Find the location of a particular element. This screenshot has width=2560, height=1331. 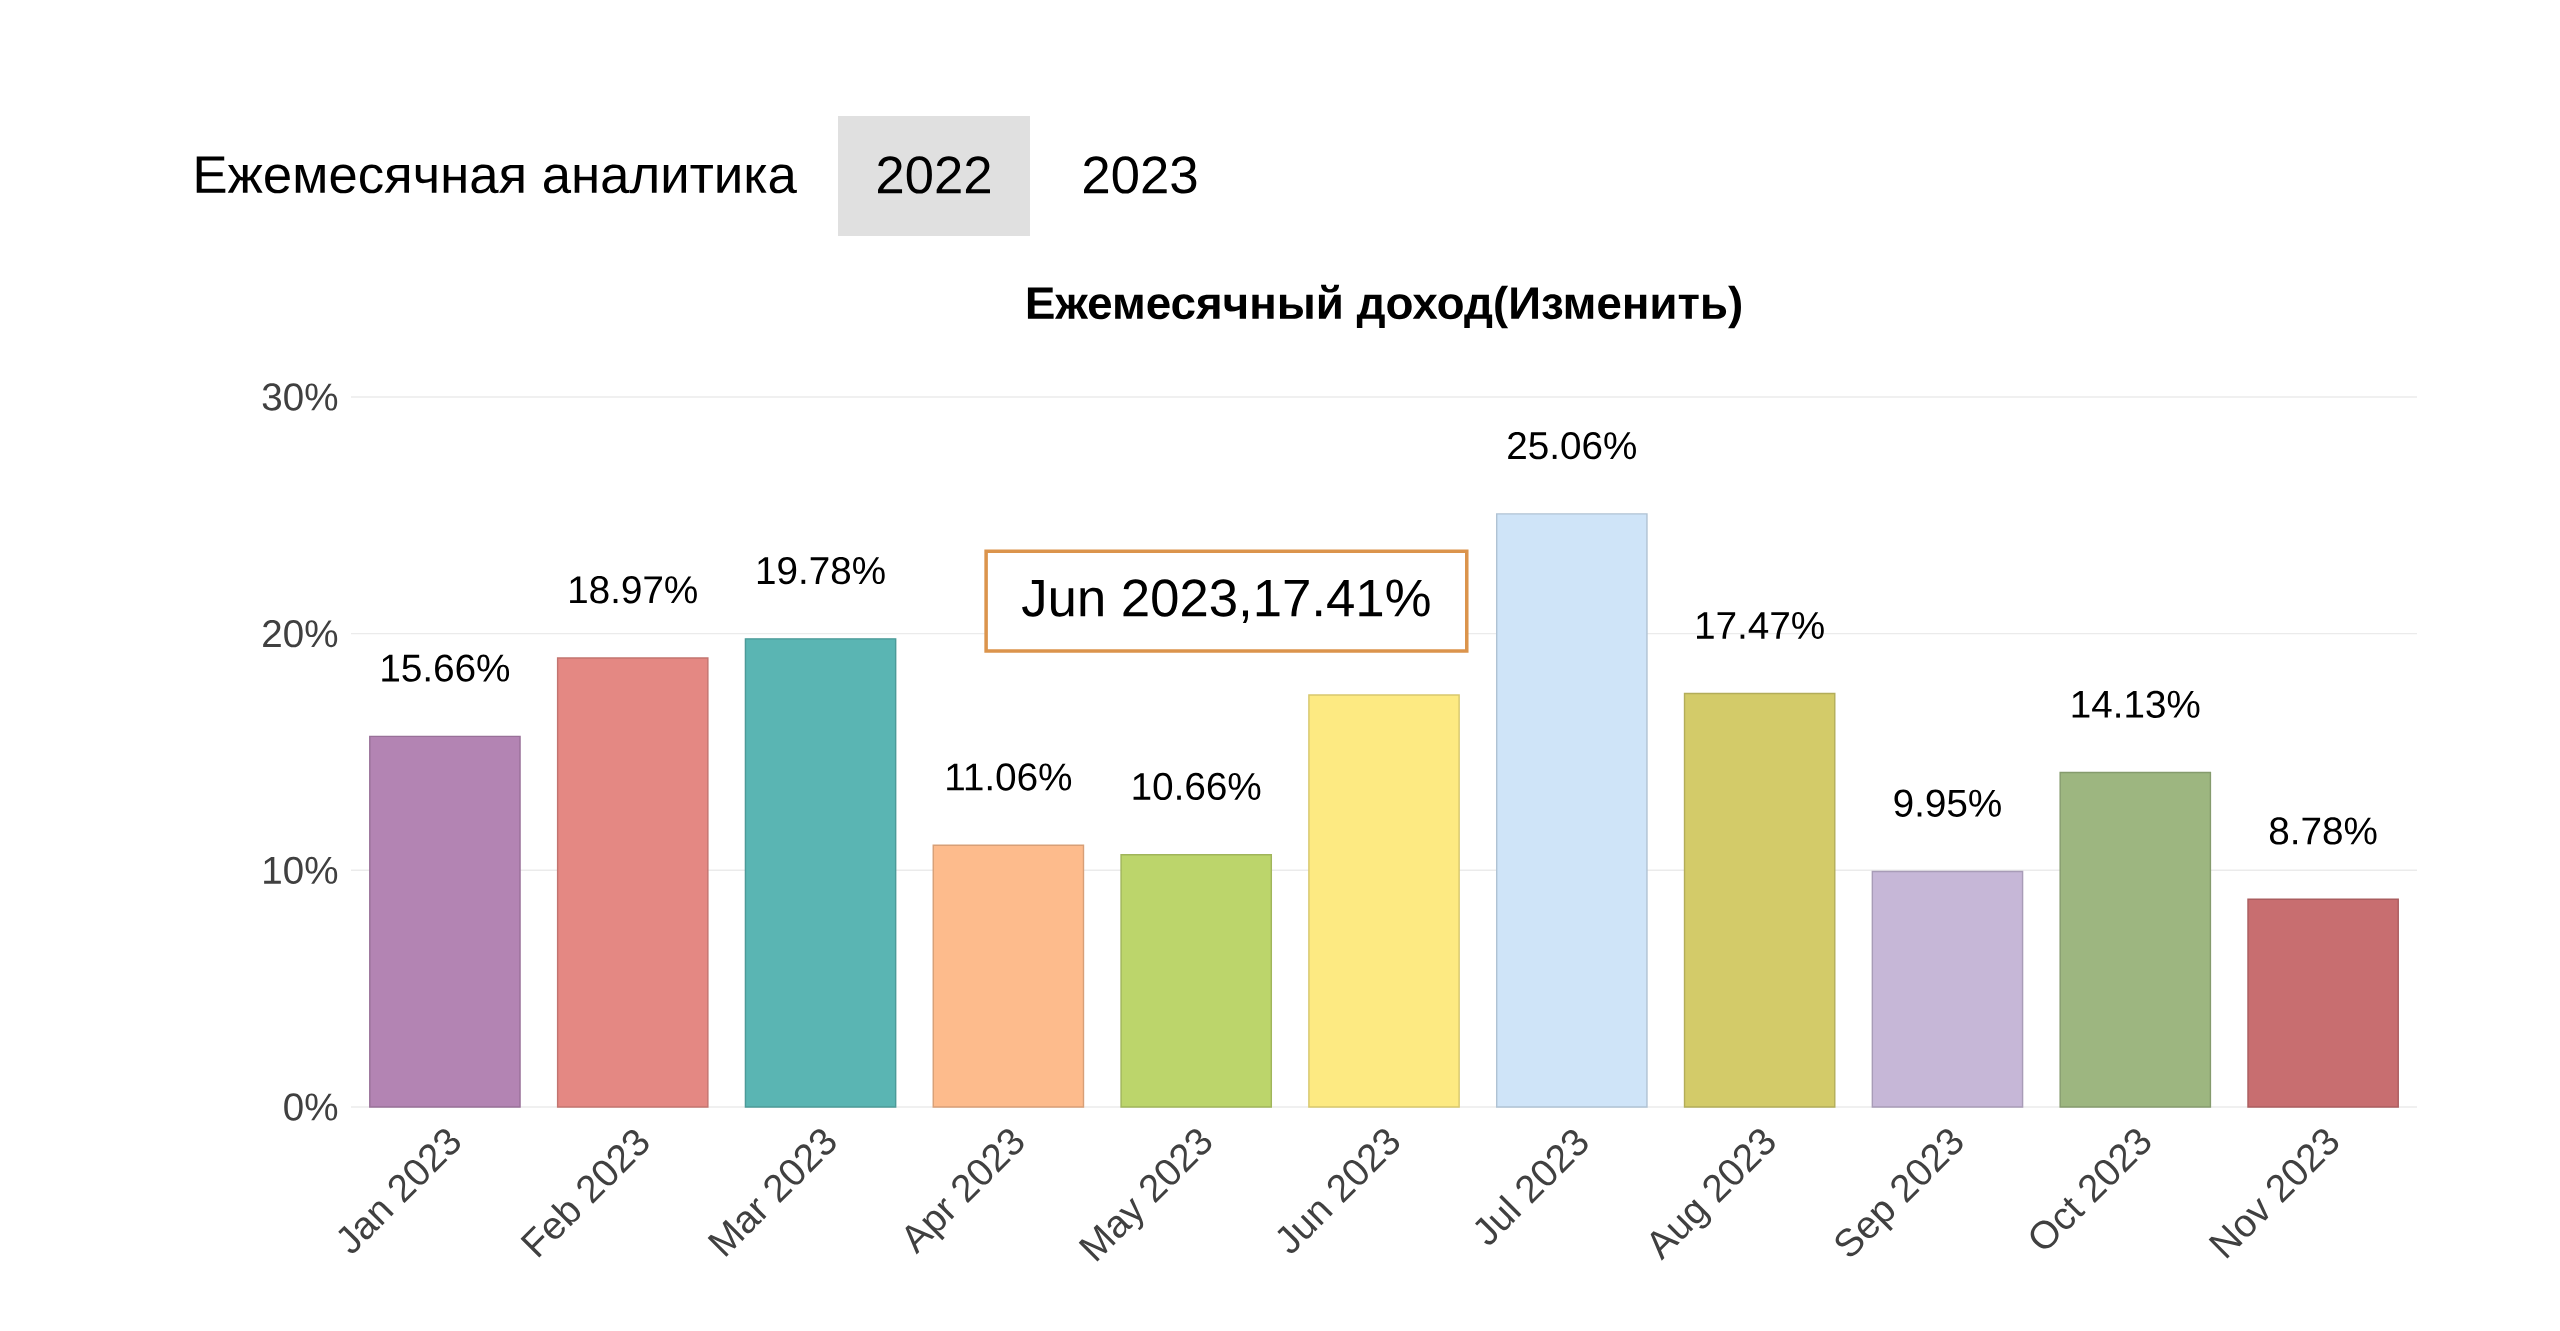

data-label: 25.06% is located at coordinates (1572, 445).